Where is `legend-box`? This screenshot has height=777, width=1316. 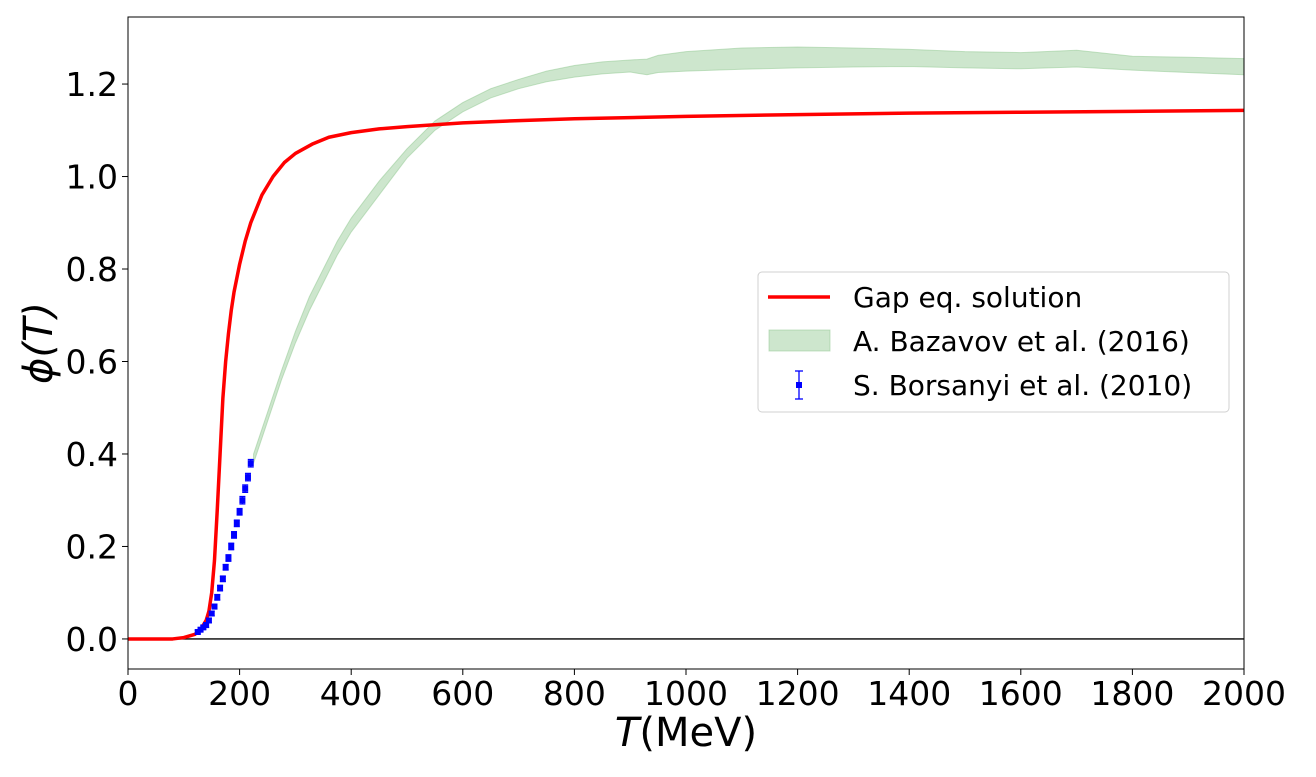
legend-box is located at coordinates (993, 342).